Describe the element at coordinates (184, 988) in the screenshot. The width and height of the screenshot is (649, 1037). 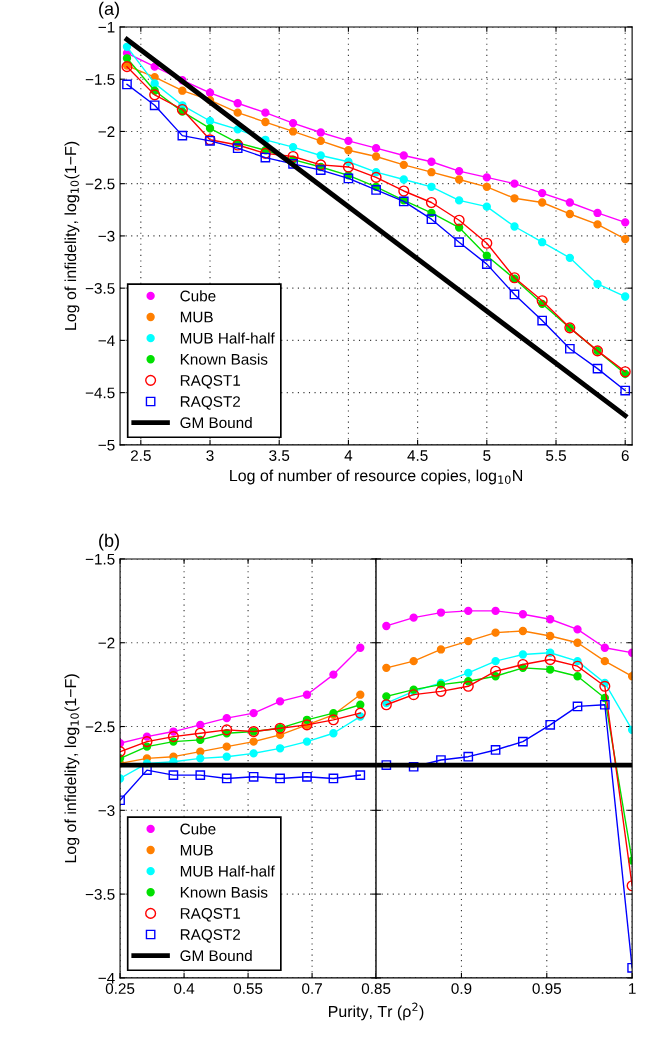
I see `x-tick-label: 0.4` at that location.